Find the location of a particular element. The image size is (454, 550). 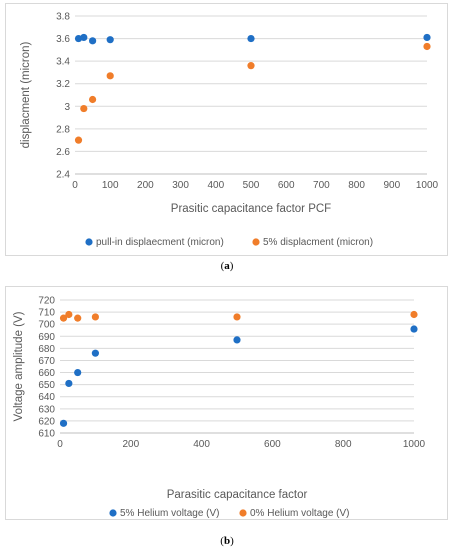

chart-b-x-tick-label: 800 is located at coordinates (343, 444).